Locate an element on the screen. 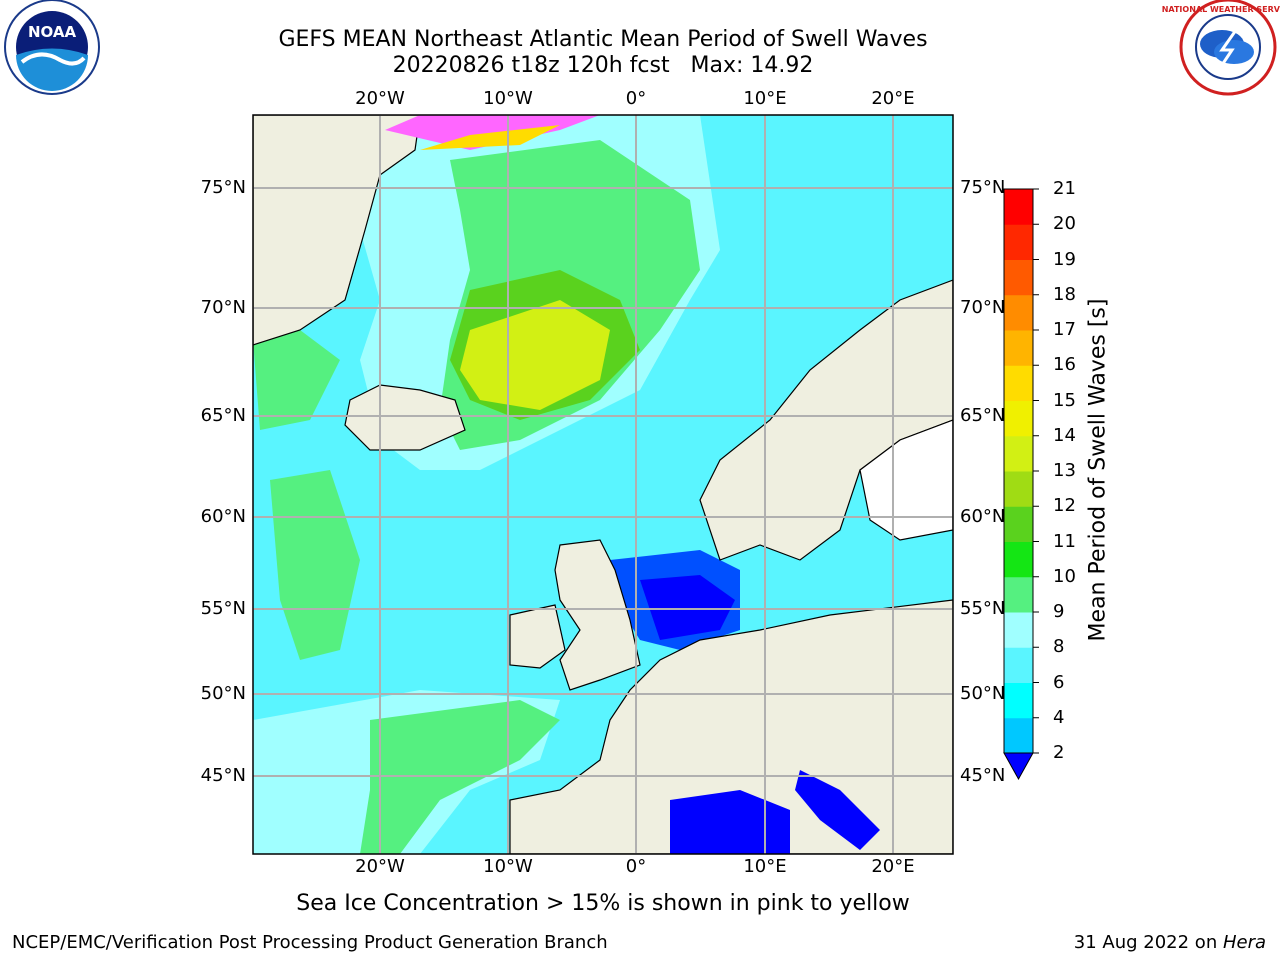 The image size is (1280, 960). lat-tick-left: 65°N is located at coordinates (223, 415).